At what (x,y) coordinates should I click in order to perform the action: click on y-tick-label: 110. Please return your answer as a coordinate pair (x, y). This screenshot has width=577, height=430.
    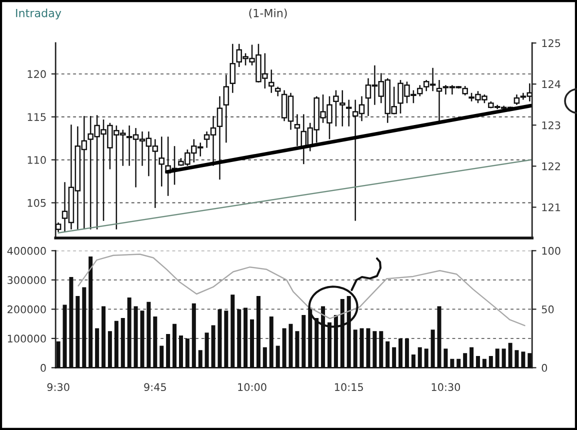
    Looking at the image, I should click on (37, 160).